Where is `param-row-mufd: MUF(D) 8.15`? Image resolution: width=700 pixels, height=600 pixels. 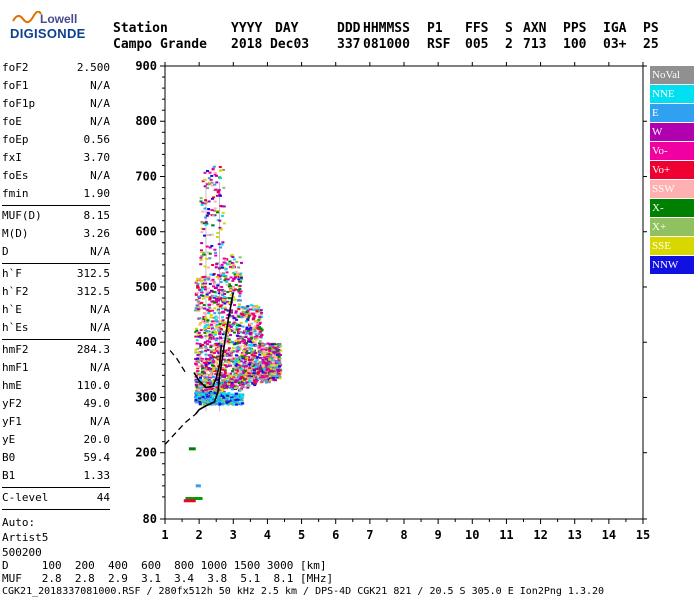
param-row-mufd: MUF(D) 8.15 is located at coordinates (56, 216).